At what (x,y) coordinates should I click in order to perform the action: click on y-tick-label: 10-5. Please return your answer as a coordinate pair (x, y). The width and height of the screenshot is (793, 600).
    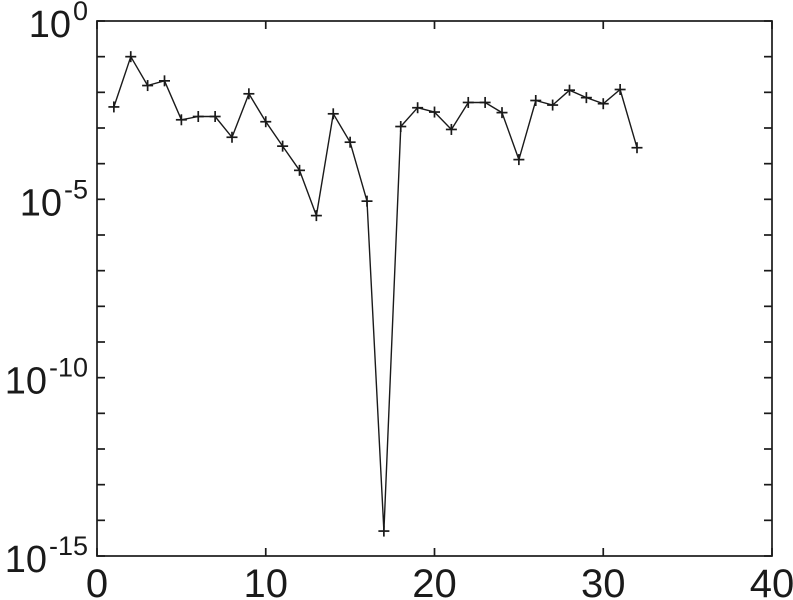
    Looking at the image, I should click on (54, 199).